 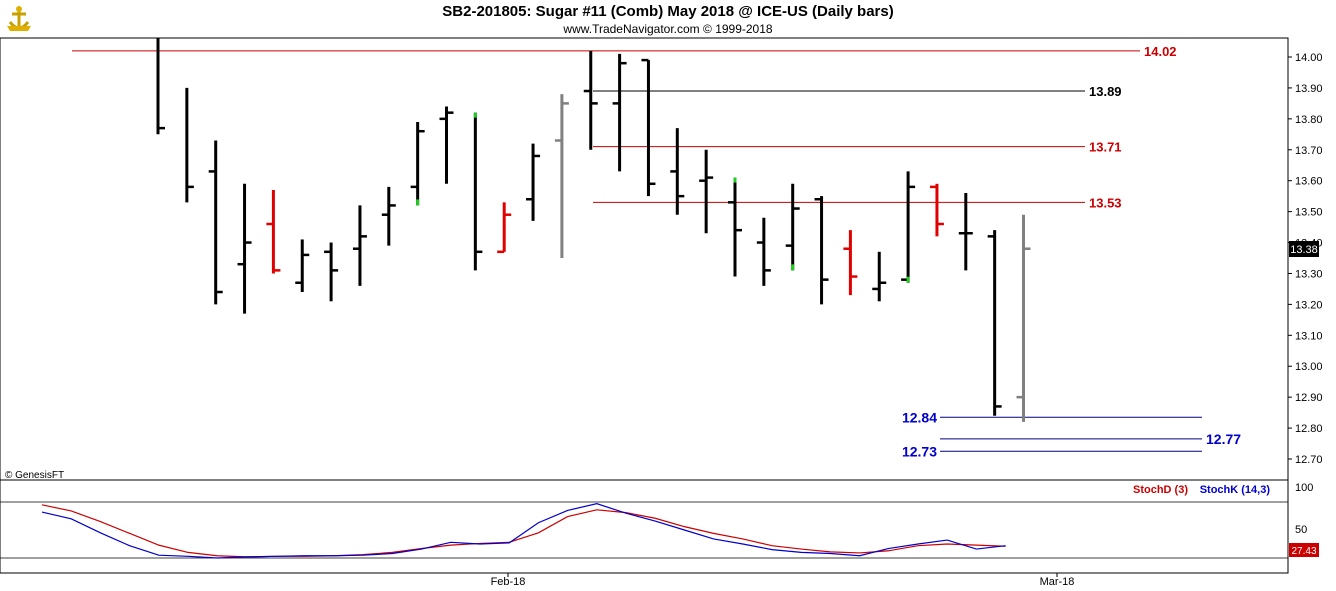 I want to click on price-tick-label: 14.00, so click(x=1309, y=58).